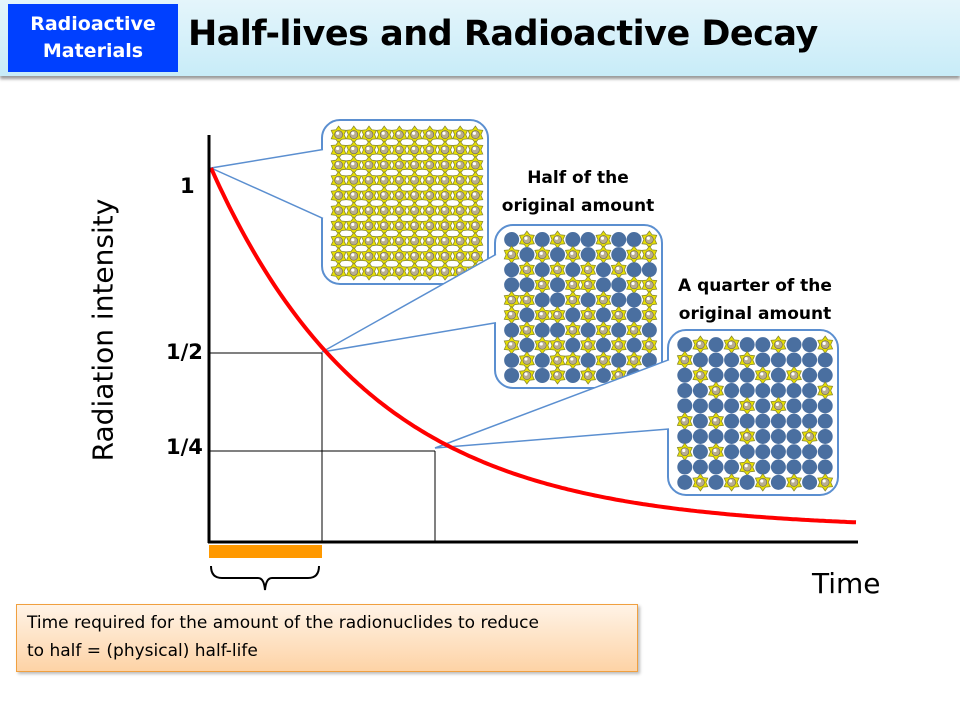  I want to click on half-caption-line1: Half of the, so click(578, 178).